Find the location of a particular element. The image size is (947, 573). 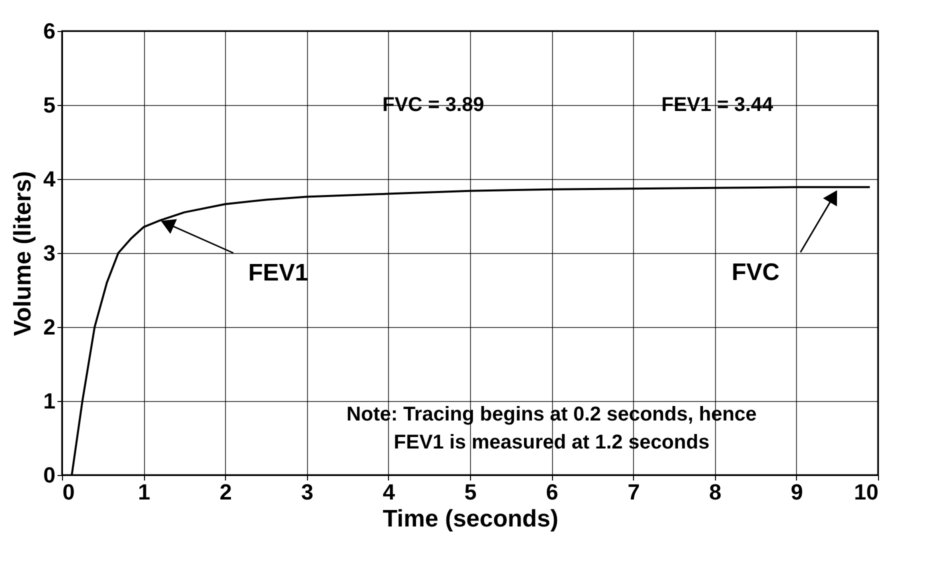

y-tick-label: 5 is located at coordinates (49, 105).